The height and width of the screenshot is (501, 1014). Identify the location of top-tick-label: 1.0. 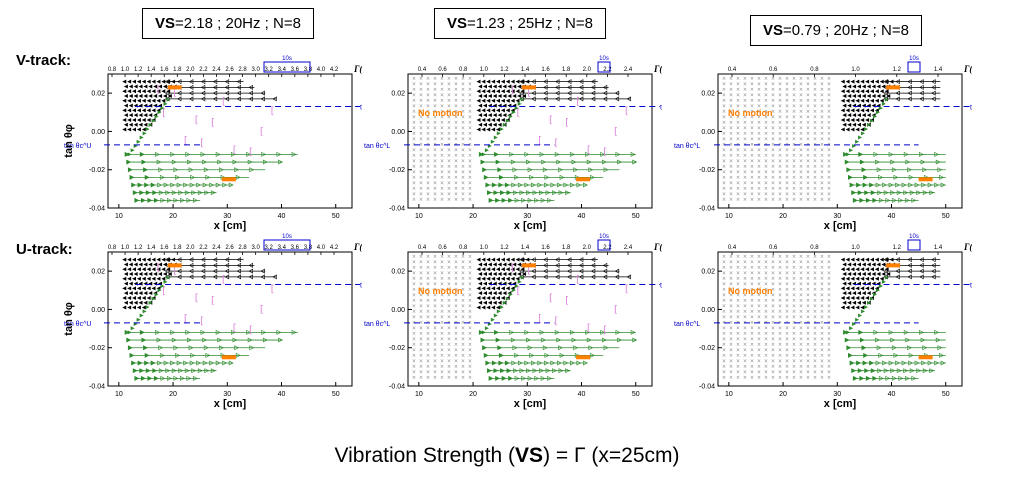
(855, 248).